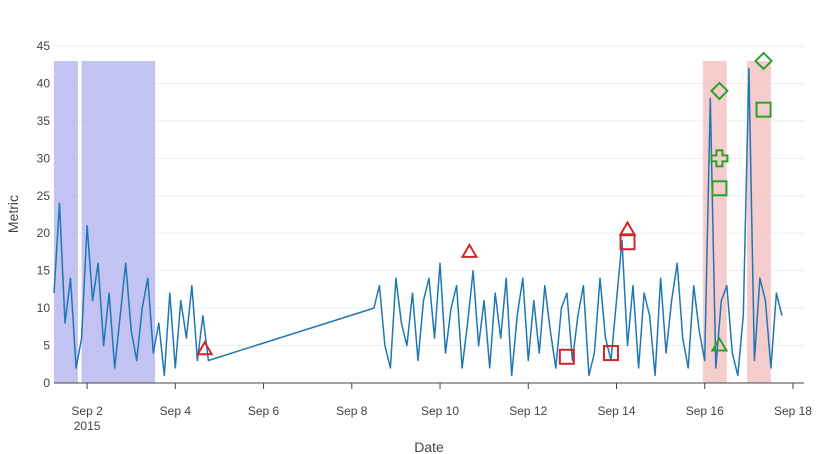  Describe the element at coordinates (44, 83) in the screenshot. I see `y-tick-label: 40` at that location.